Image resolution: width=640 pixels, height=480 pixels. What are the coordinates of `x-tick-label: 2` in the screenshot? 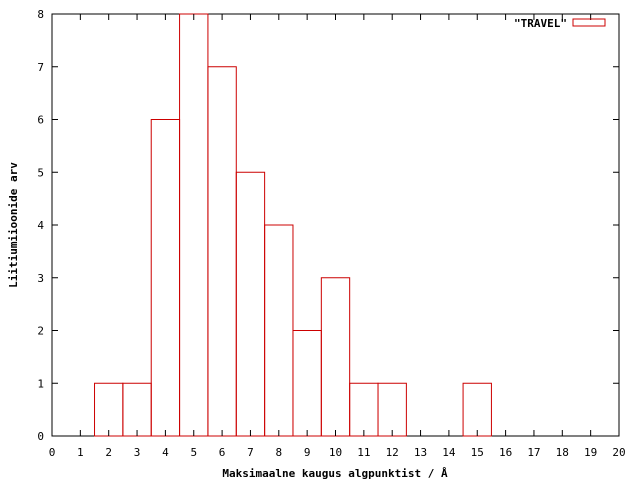 It's located at (108, 452).